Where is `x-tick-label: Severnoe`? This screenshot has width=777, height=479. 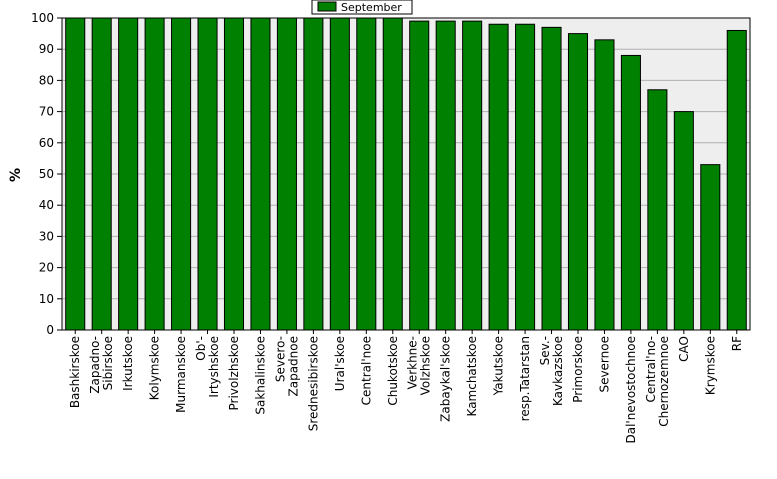
x-tick-label: Severnoe is located at coordinates (604, 364).